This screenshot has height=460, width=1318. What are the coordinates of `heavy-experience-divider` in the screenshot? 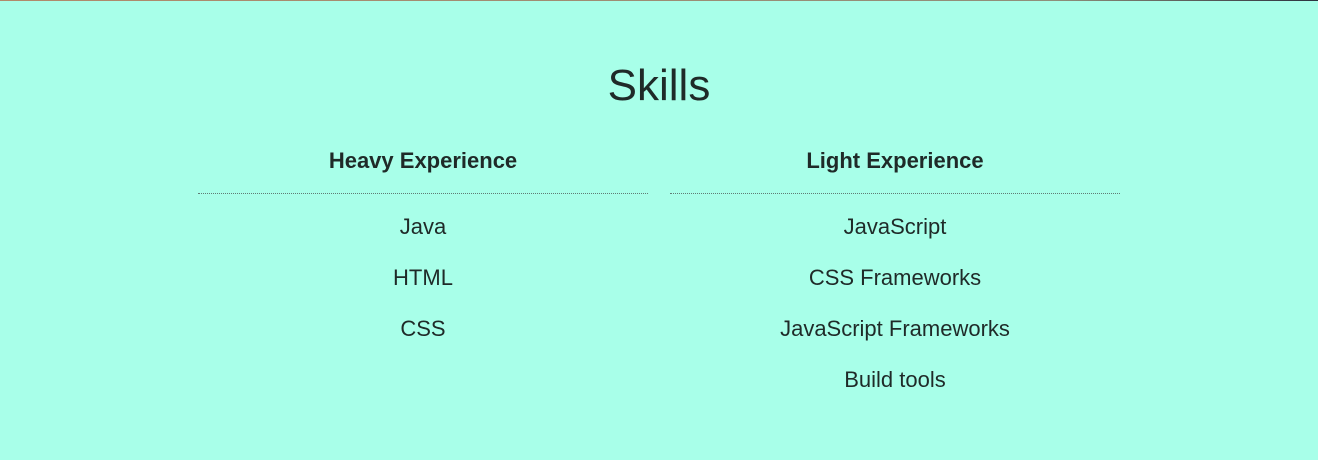 It's located at (423, 193).